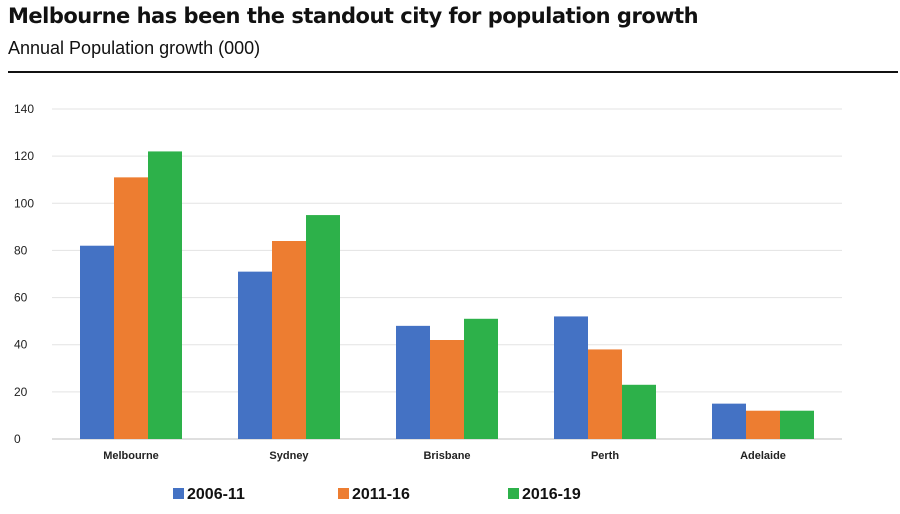  Describe the element at coordinates (551, 494) in the screenshot. I see `legend-label: 2016-19` at that location.